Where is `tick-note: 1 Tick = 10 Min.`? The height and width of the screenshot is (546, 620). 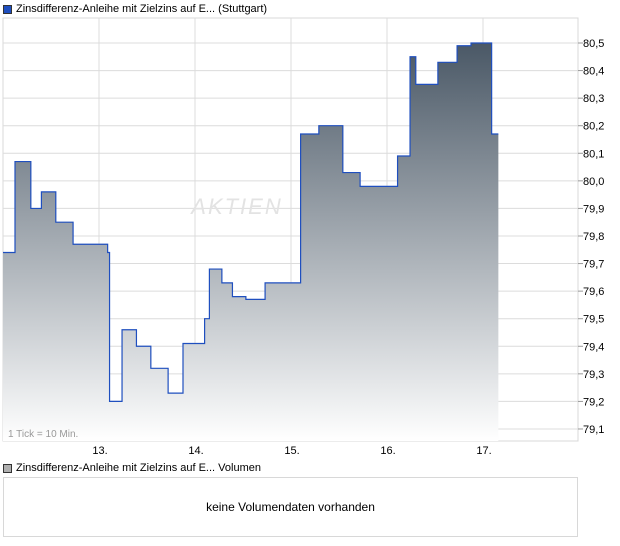 tick-note: 1 Tick = 10 Min. is located at coordinates (43, 434).